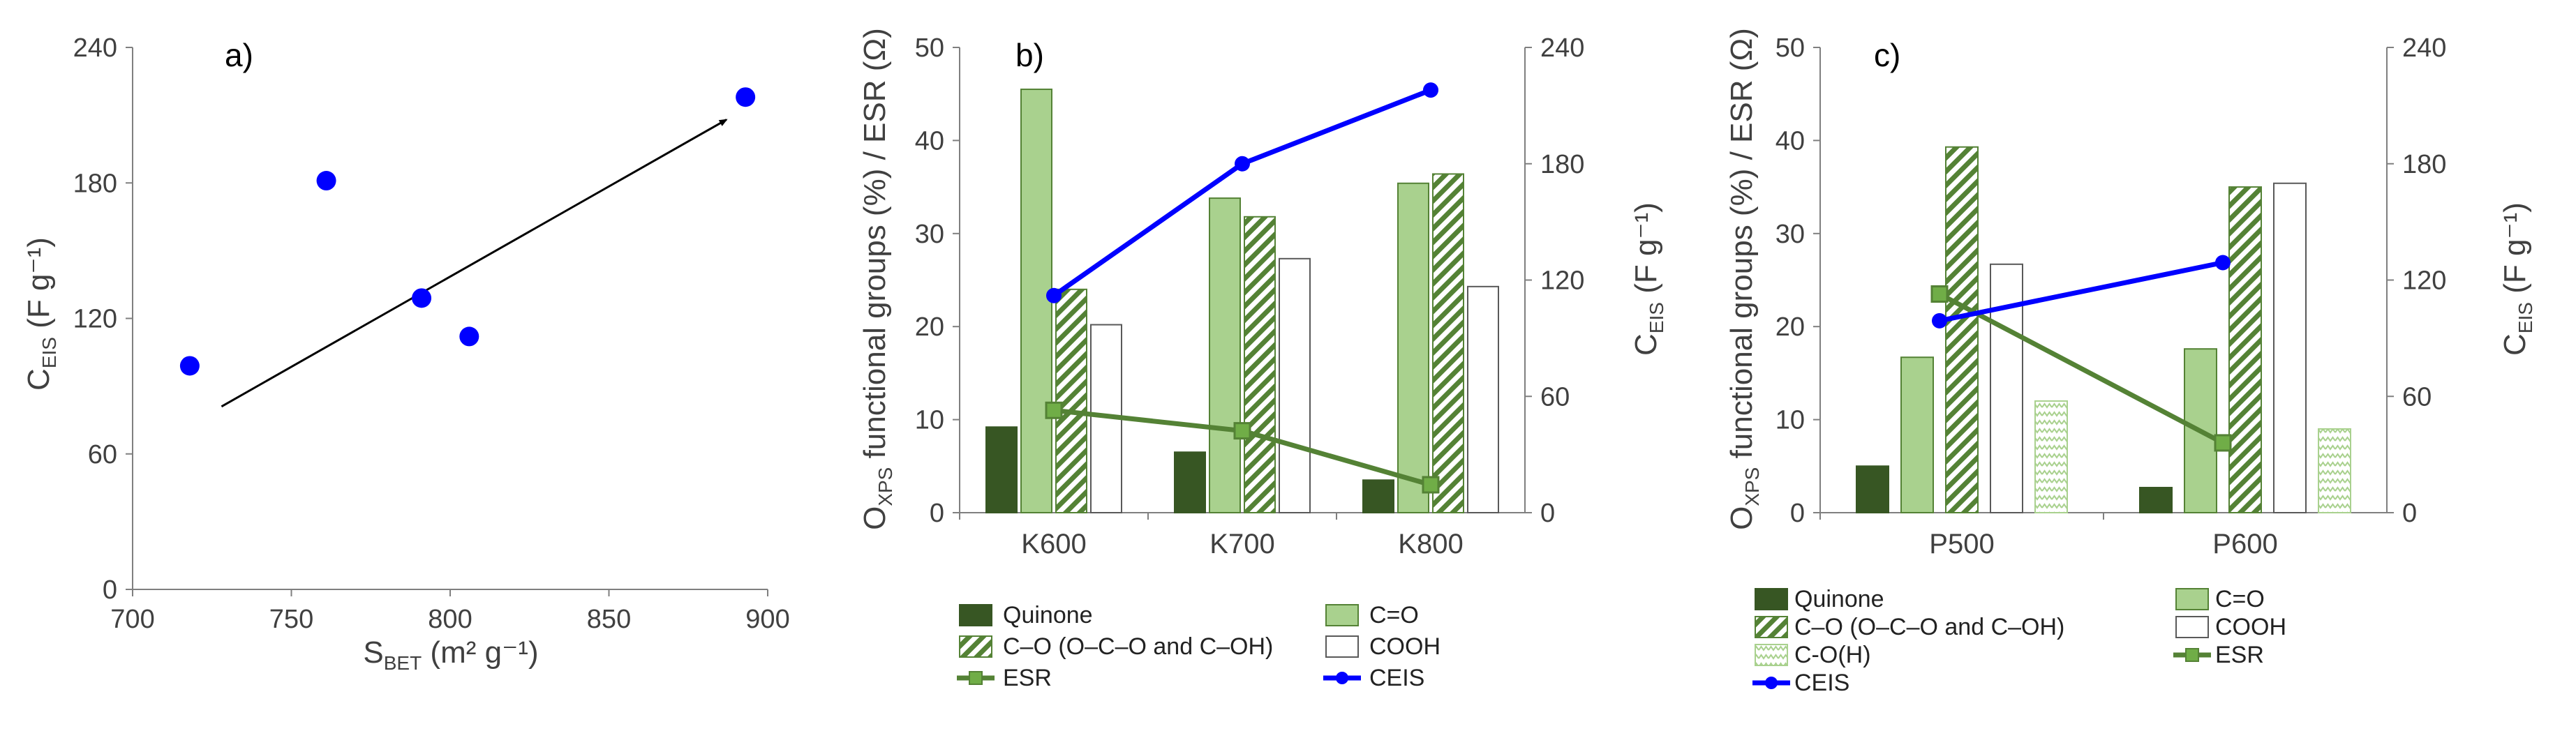 Image resolution: width=2576 pixels, height=731 pixels. Describe the element at coordinates (2424, 164) in the screenshot. I see `right-tick-label: 180` at that location.